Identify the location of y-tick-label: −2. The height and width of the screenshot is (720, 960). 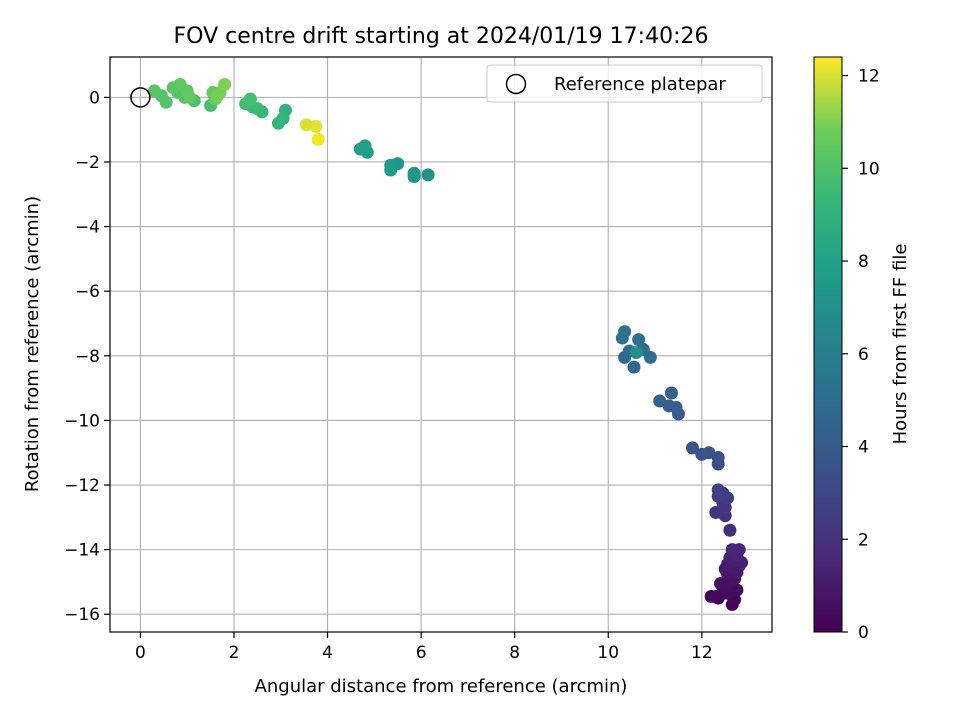
(87, 163).